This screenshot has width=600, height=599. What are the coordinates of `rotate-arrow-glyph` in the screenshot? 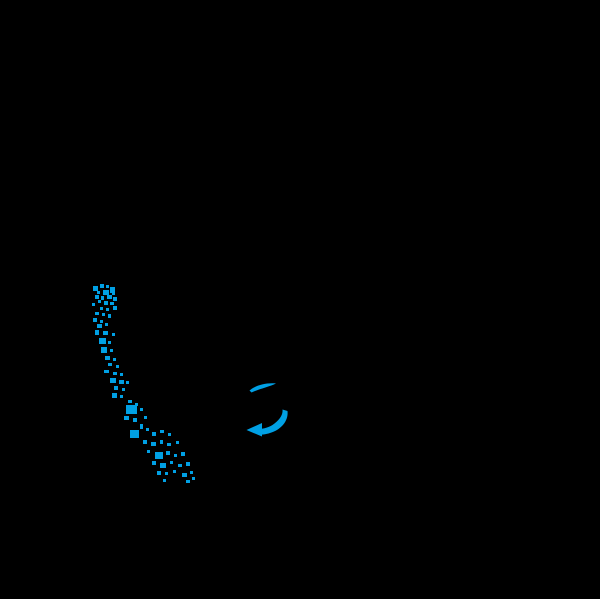 It's located at (267, 410).